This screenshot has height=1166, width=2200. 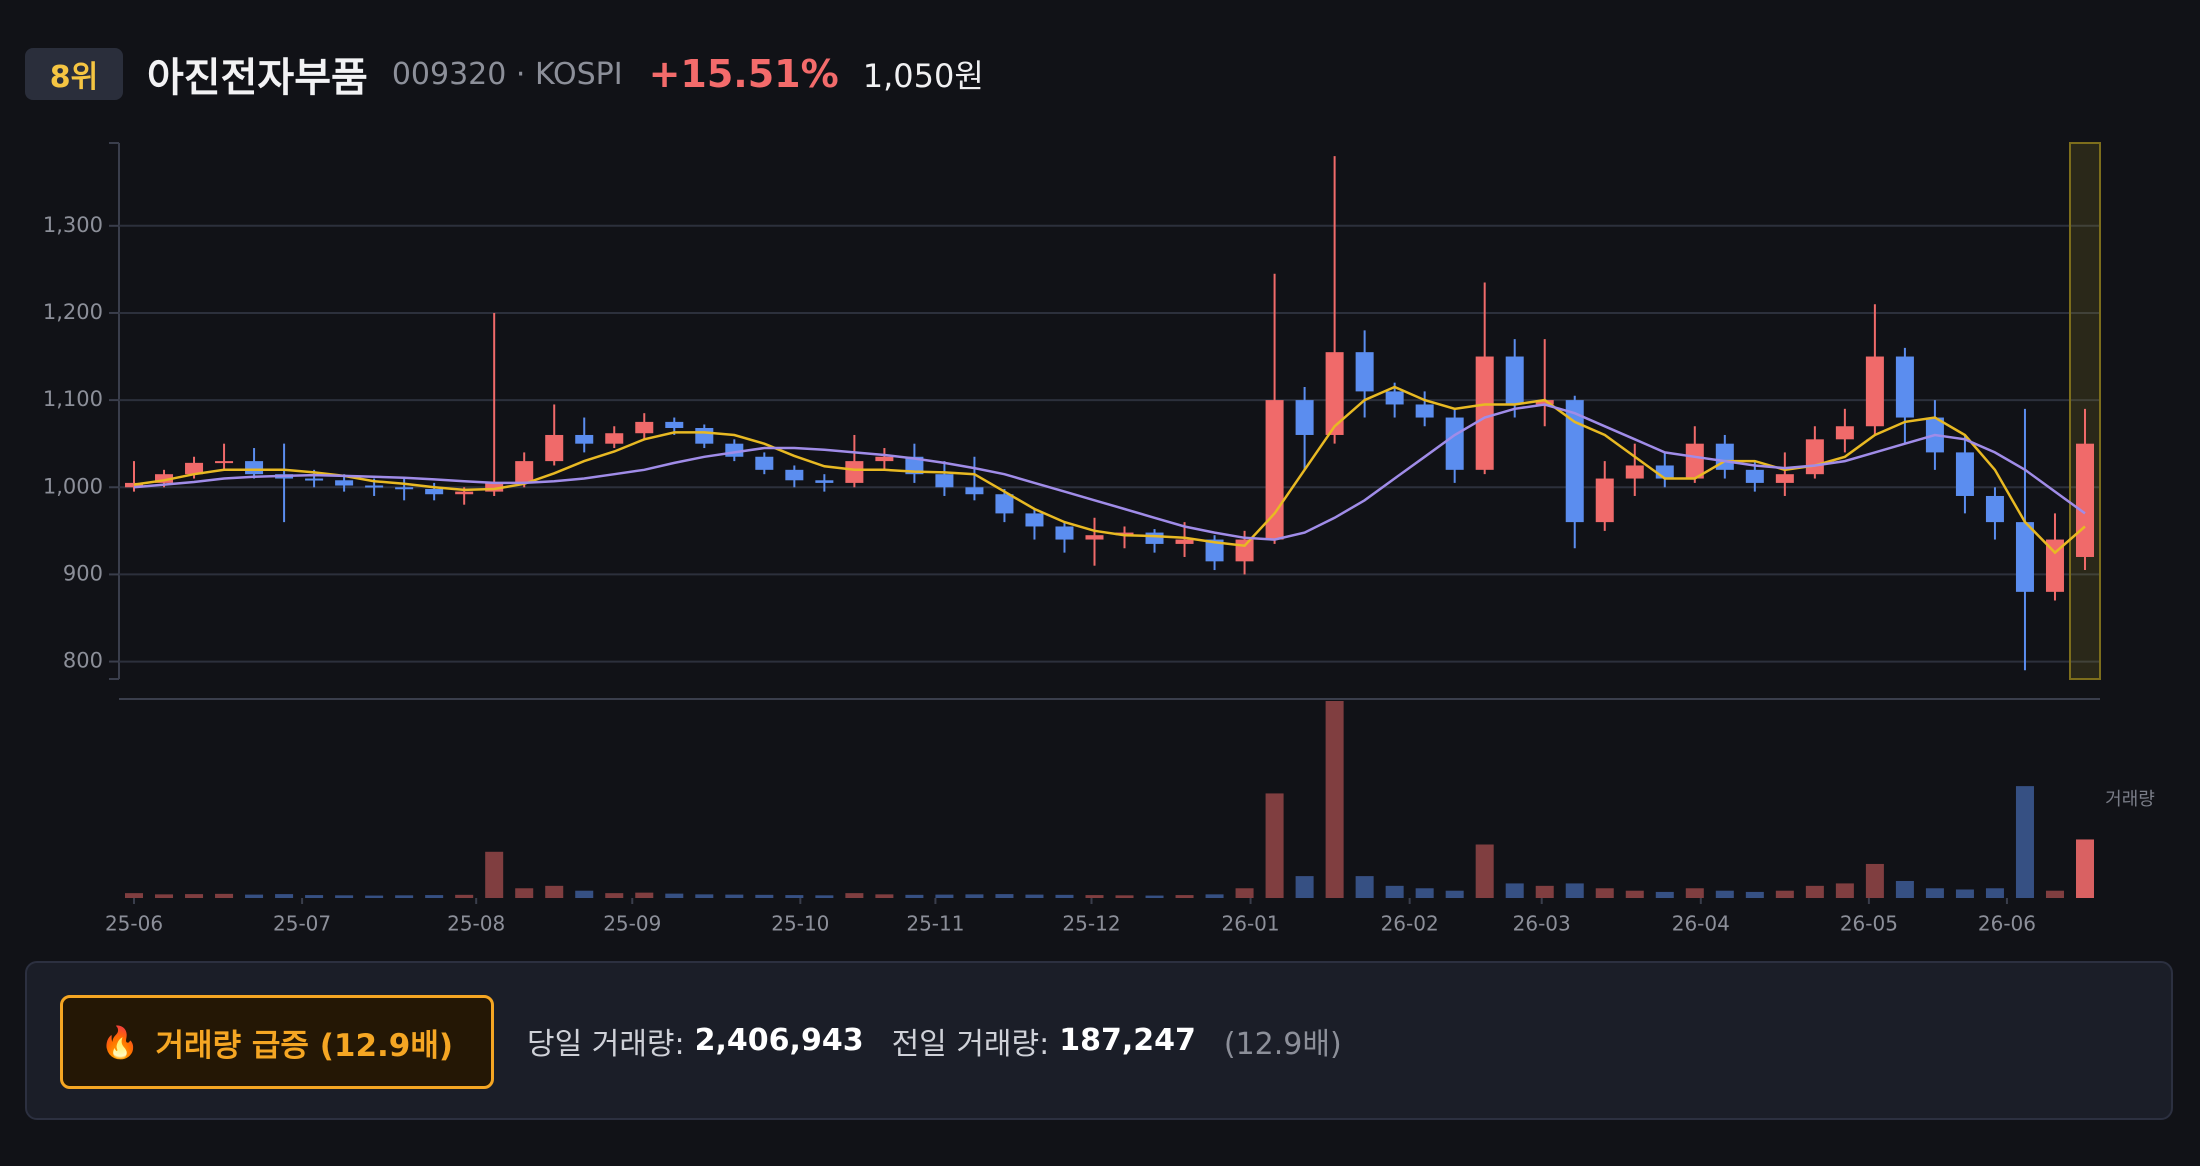 What do you see at coordinates (800, 924) in the screenshot?
I see `x-tick-label: 25-10` at bounding box center [800, 924].